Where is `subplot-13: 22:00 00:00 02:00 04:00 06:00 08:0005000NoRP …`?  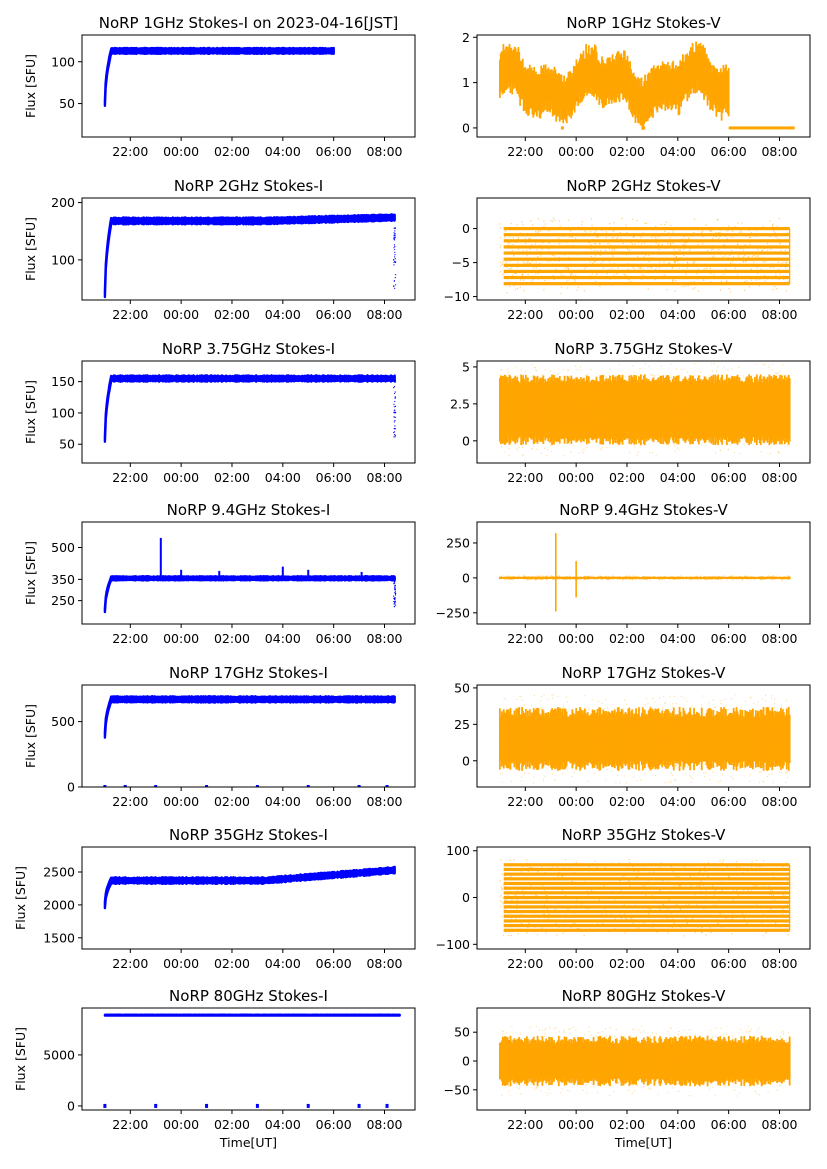
subplot-13: 22:00 00:00 02:00 04:00 06:00 08:0005000NoRP … is located at coordinates (214, 1068).